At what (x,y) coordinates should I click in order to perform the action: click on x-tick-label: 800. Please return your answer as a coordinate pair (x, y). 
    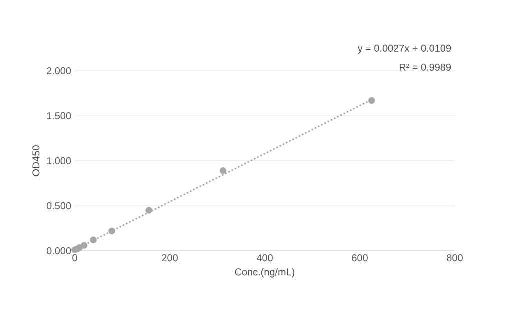
    Looking at the image, I should click on (455, 258).